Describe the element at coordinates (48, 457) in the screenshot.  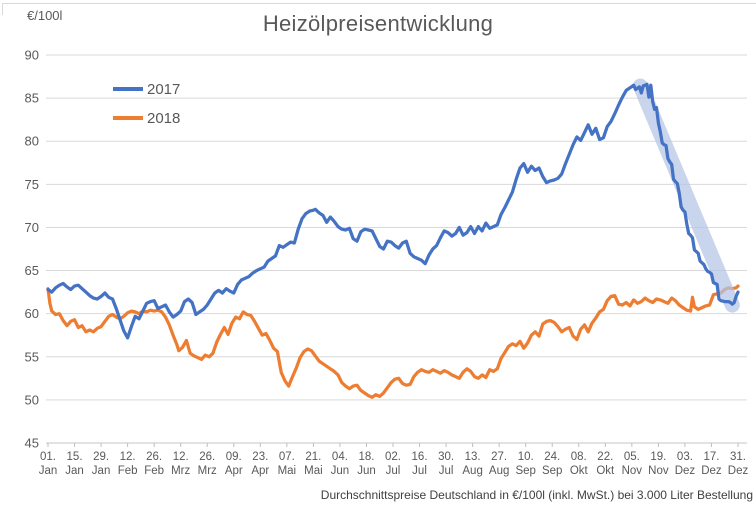
I see `x-tick-label-day: 01.` at that location.